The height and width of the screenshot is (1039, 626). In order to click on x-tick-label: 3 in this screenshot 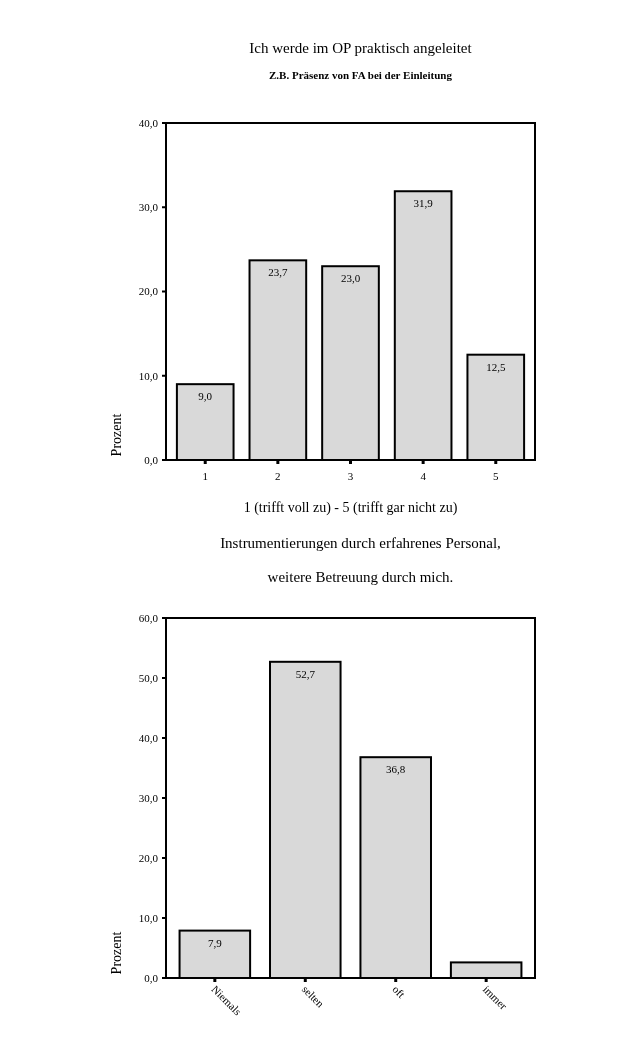, I will do `click(350, 476)`.